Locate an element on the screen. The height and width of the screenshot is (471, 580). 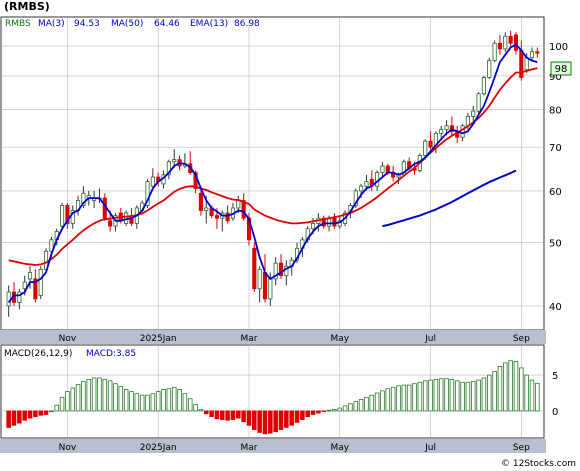
date-axis-strip is located at coordinates (273, 337).